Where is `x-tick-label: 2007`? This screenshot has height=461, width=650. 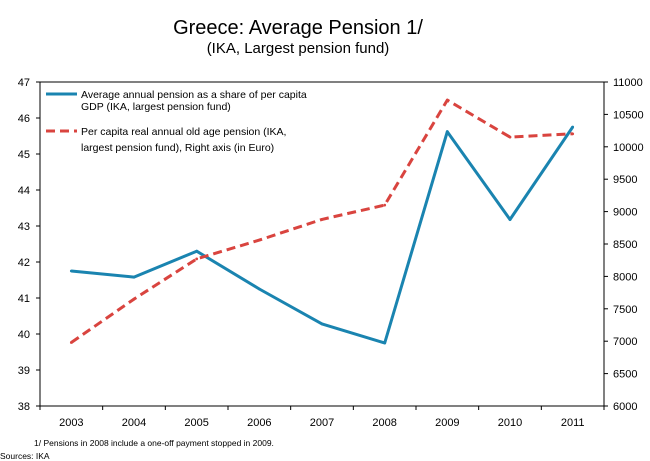 x-tick-label: 2007 is located at coordinates (322, 423).